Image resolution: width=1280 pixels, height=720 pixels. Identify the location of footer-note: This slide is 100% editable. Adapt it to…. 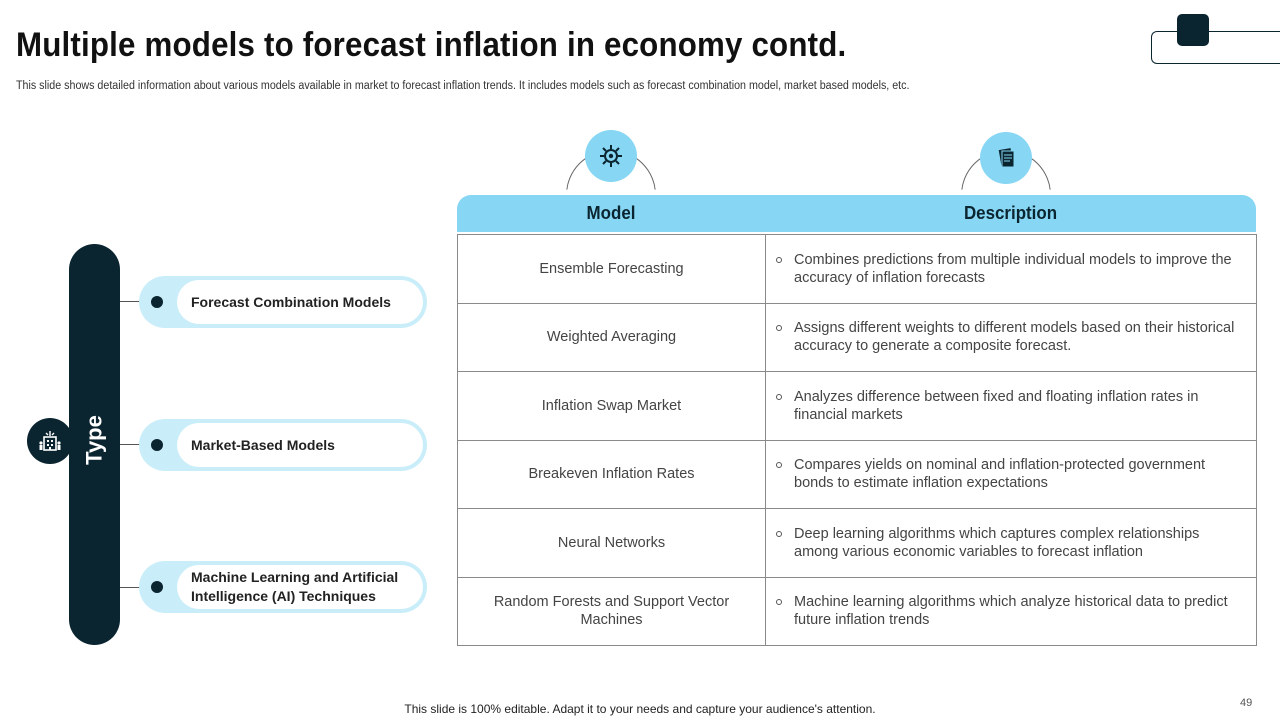
(640, 709).